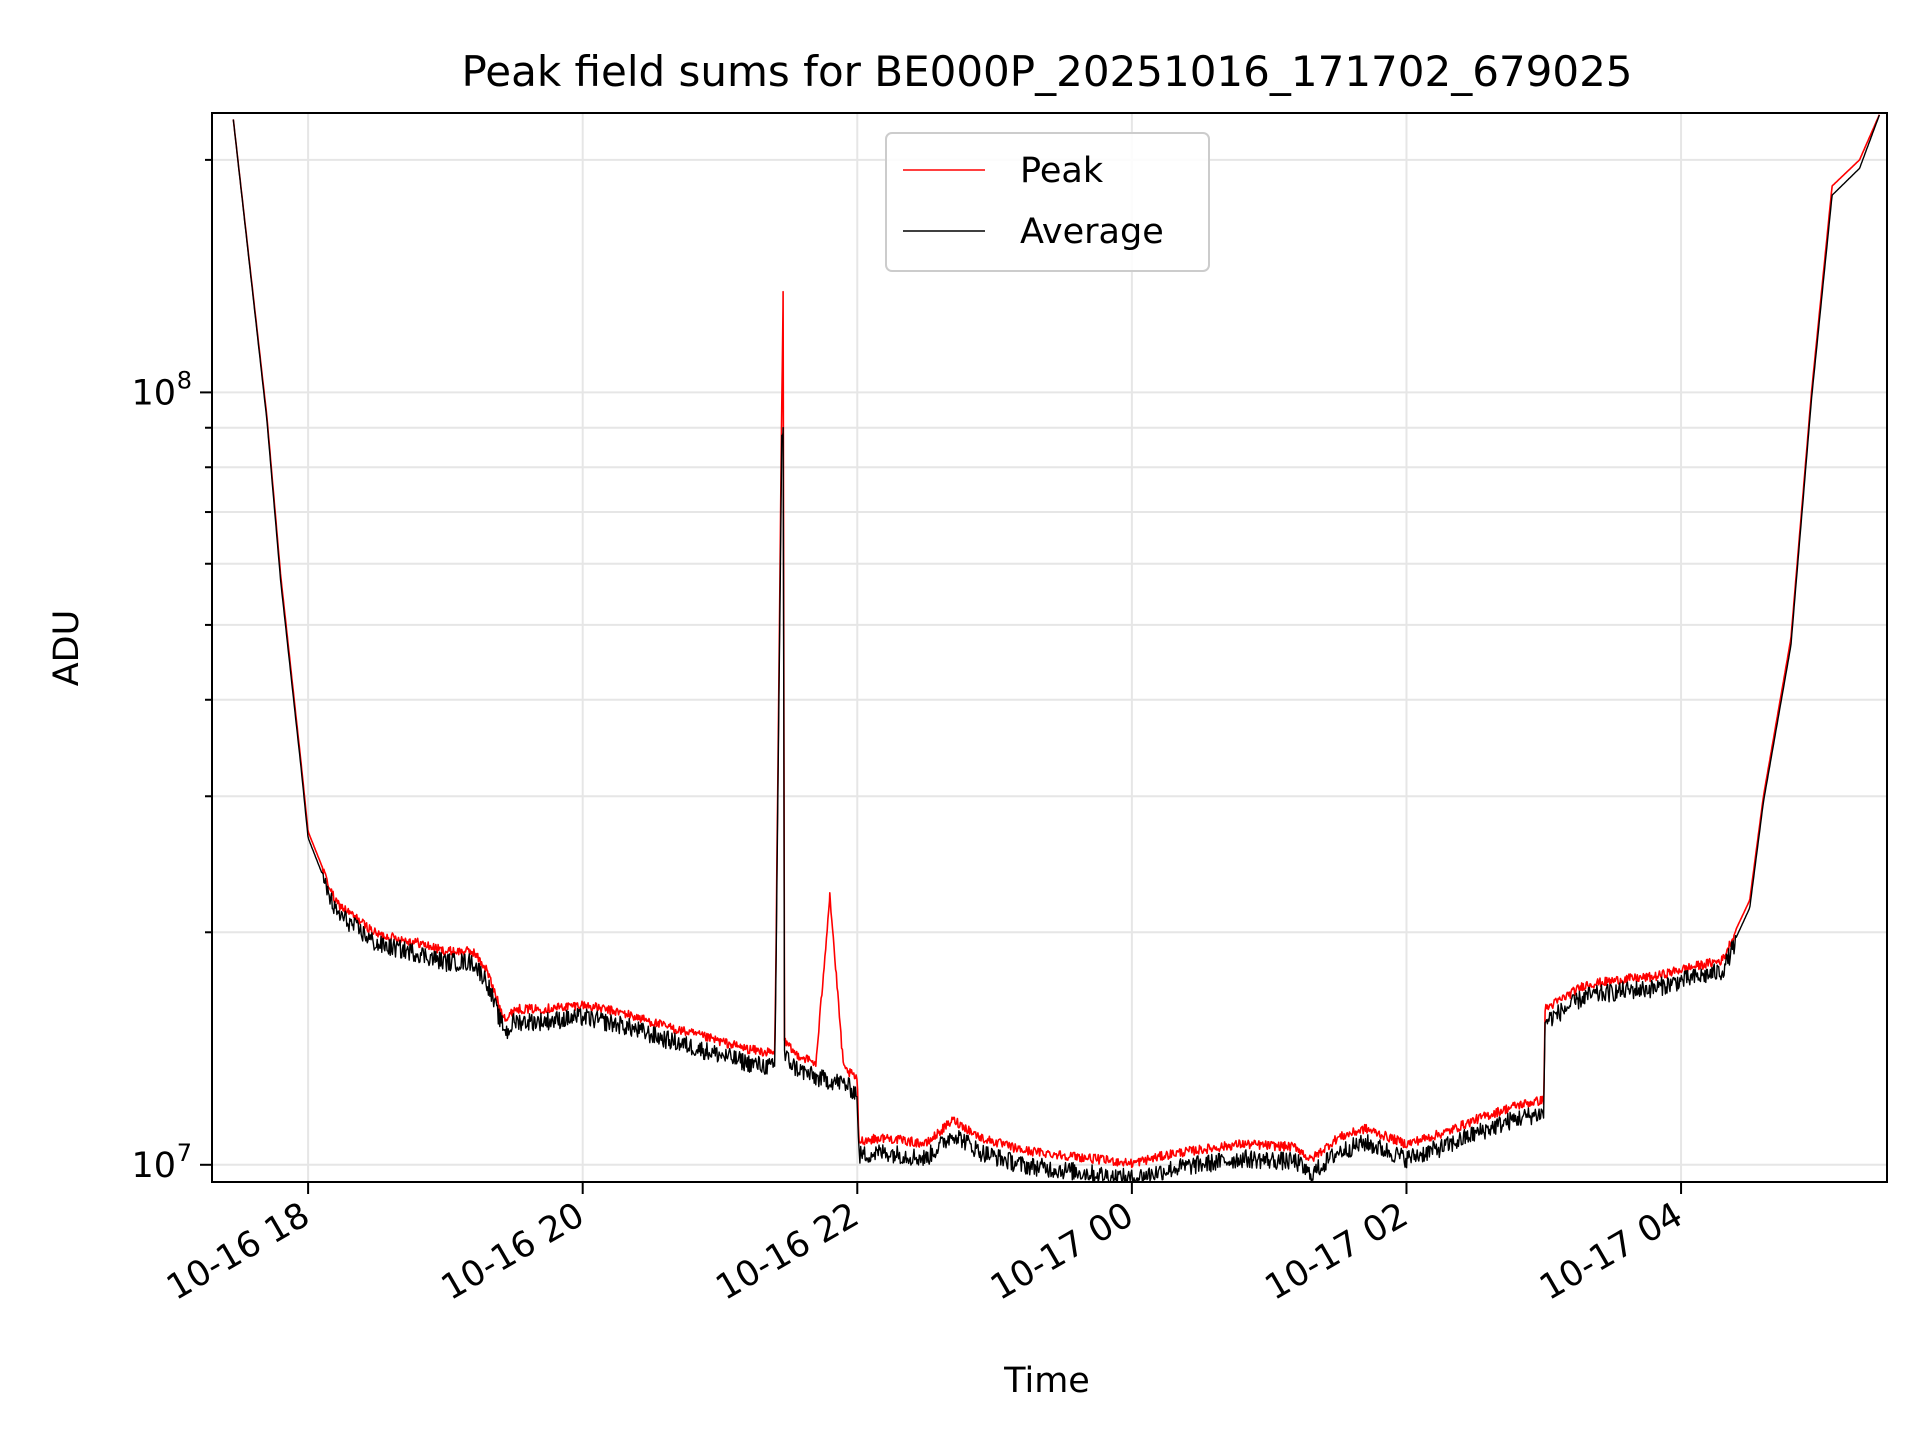 The image size is (1920, 1440). Describe the element at coordinates (1062, 171) in the screenshot. I see `legend-label-peak: Peak` at that location.